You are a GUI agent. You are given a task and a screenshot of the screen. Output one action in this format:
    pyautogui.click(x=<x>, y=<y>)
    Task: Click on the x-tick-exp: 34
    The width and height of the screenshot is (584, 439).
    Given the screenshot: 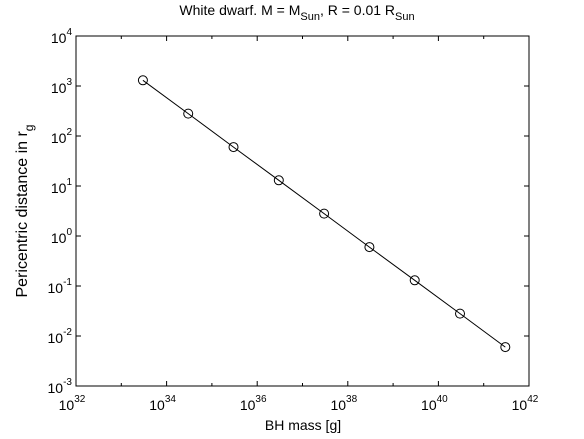 What is the action you would take?
    pyautogui.click(x=171, y=399)
    